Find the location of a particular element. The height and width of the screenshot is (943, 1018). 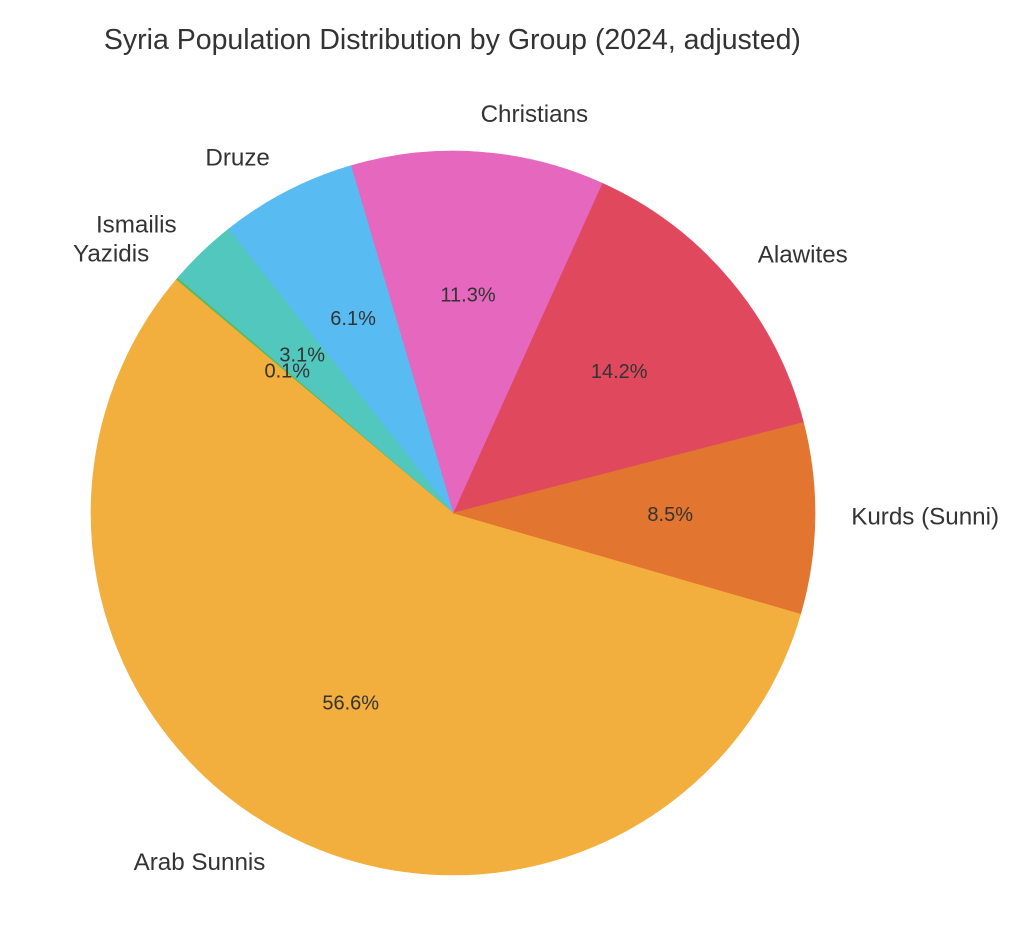

svg-text: 11.3% is located at coordinates (467, 295).